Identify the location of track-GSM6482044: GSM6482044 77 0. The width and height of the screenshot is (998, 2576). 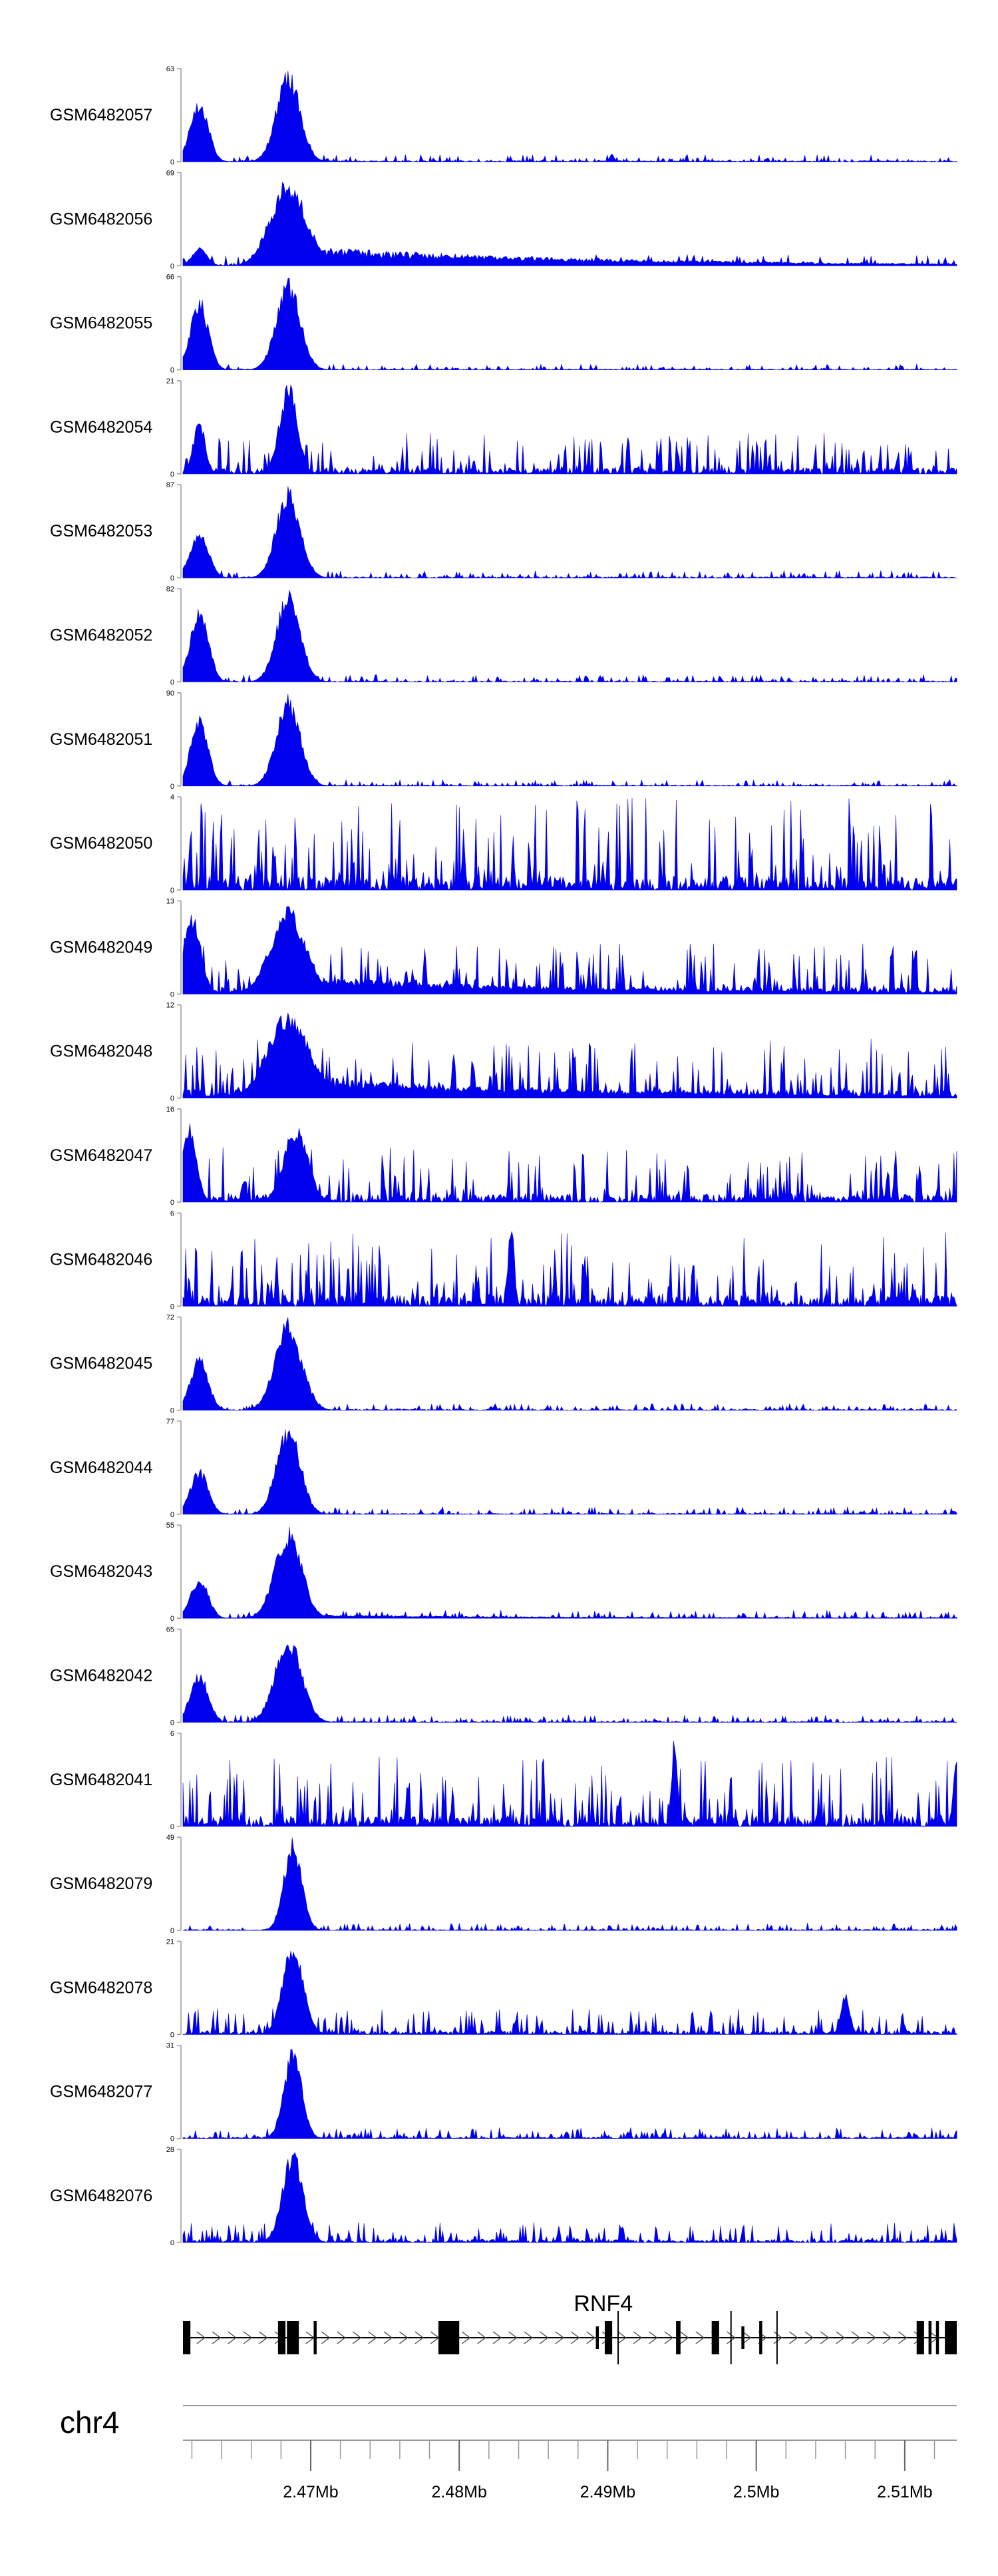
(503, 1468).